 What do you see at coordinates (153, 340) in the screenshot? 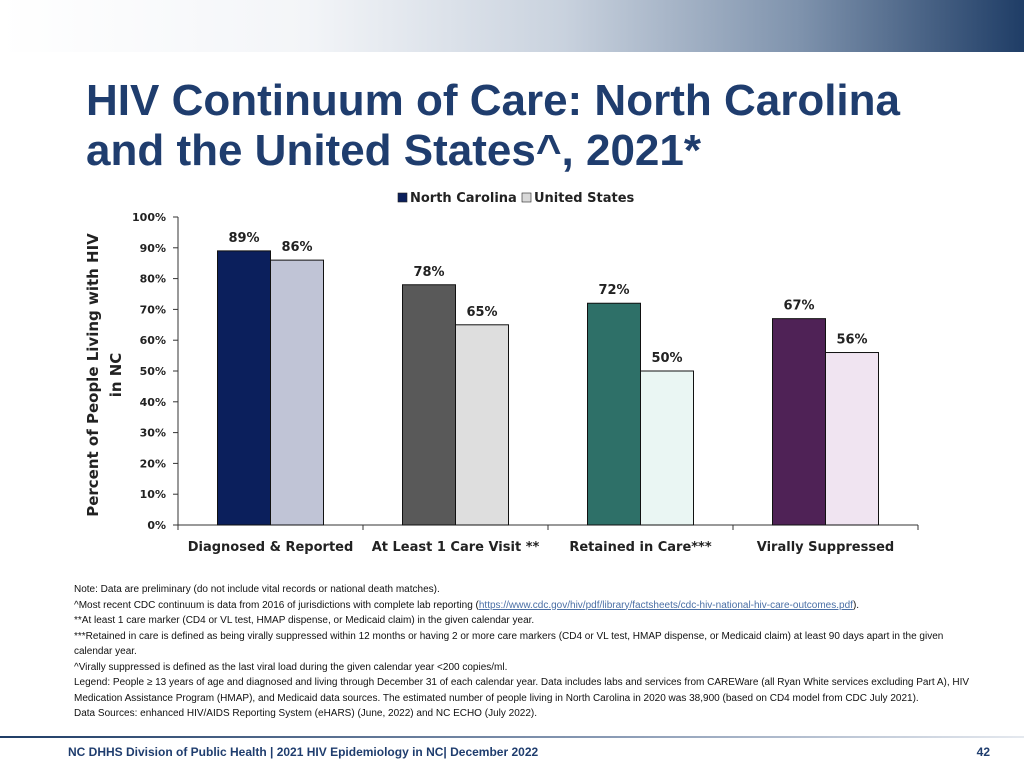
I see `y-tick-label: 60%` at bounding box center [153, 340].